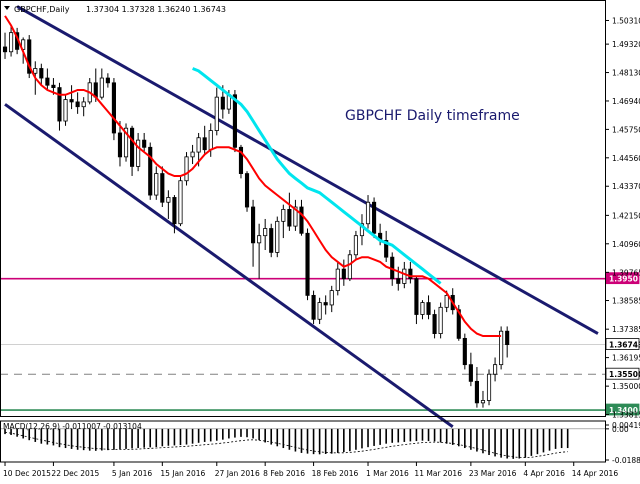 This screenshot has height=484, width=640. Describe the element at coordinates (182, 473) in the screenshot. I see `x-tick-label: 15 Jan 2016` at that location.